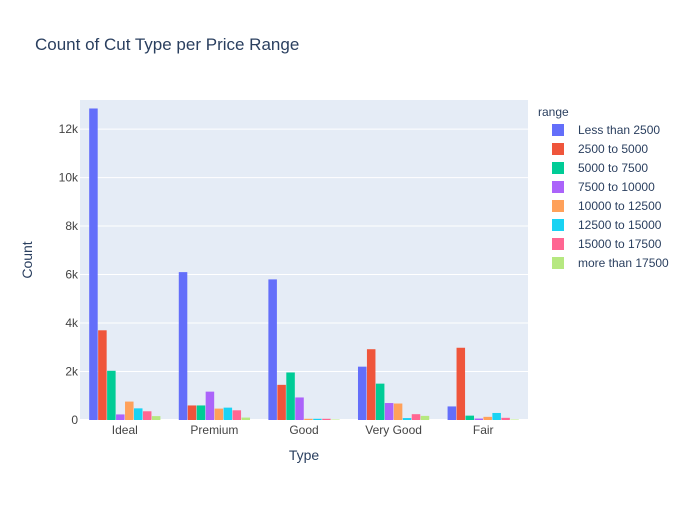 The image size is (700, 505). I want to click on legend-title: range, so click(553, 112).